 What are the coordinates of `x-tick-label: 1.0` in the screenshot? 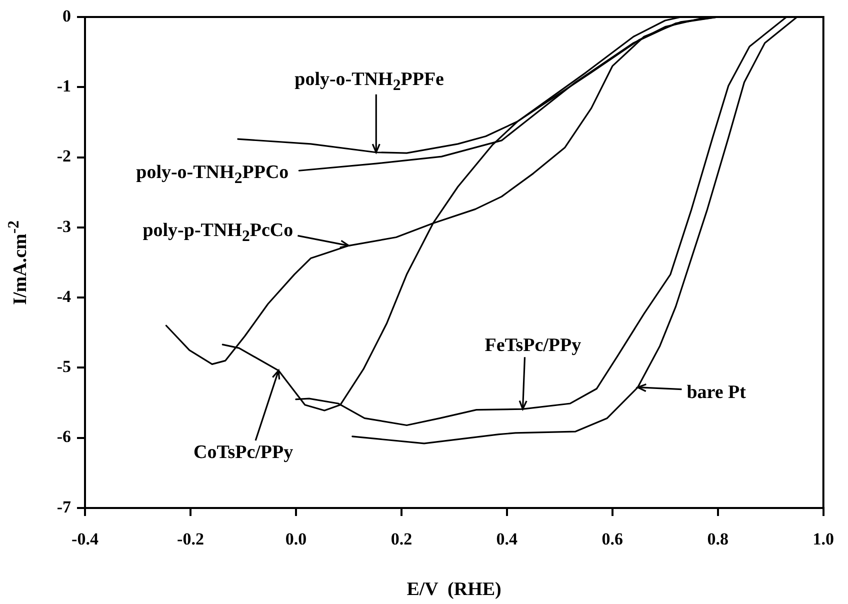 It's located at (823, 539).